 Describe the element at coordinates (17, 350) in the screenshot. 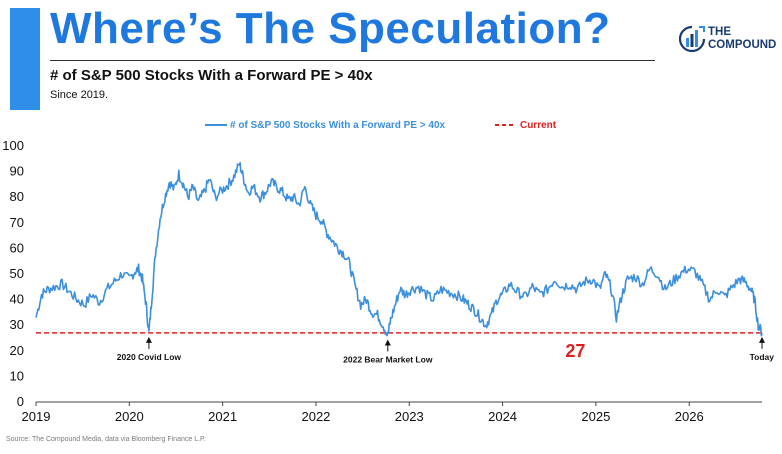

I see `y-tick-label: 20` at that location.